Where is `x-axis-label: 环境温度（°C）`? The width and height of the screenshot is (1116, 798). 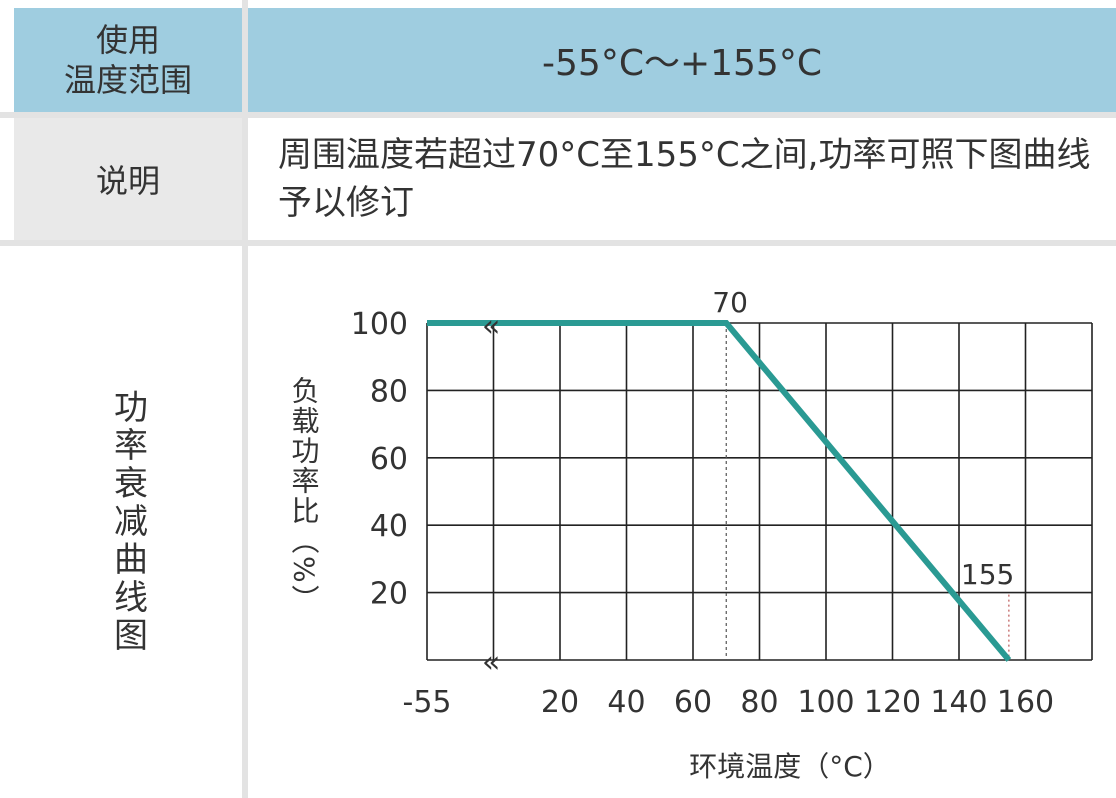
x-axis-label: 环境温度（°C） is located at coordinates (790, 766).